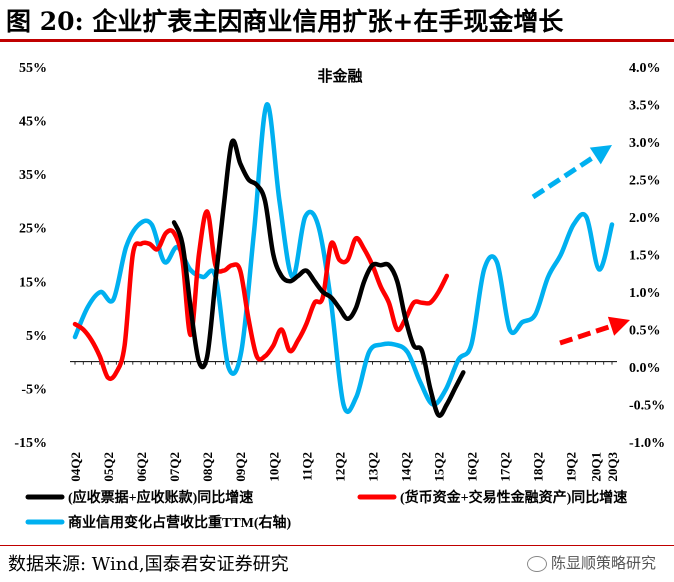  I want to click on red-trend-arrow, so click(594, 331).